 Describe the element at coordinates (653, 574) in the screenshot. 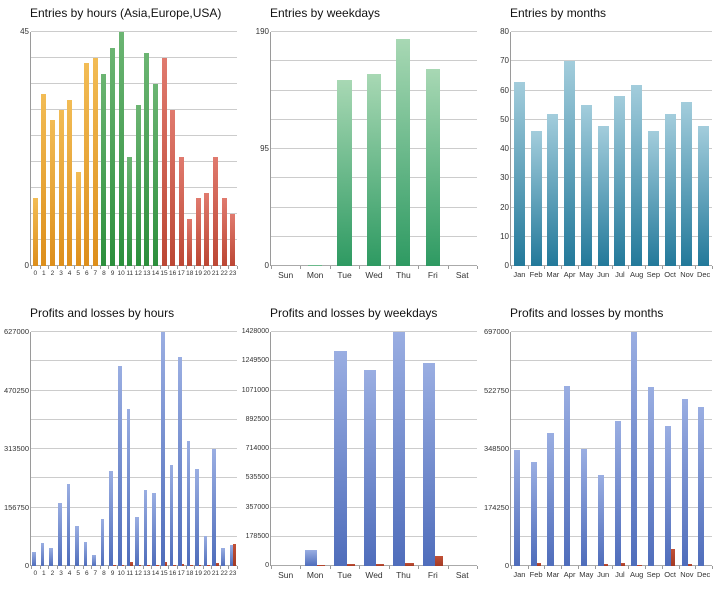

I see `x-axis-label: Sep` at that location.